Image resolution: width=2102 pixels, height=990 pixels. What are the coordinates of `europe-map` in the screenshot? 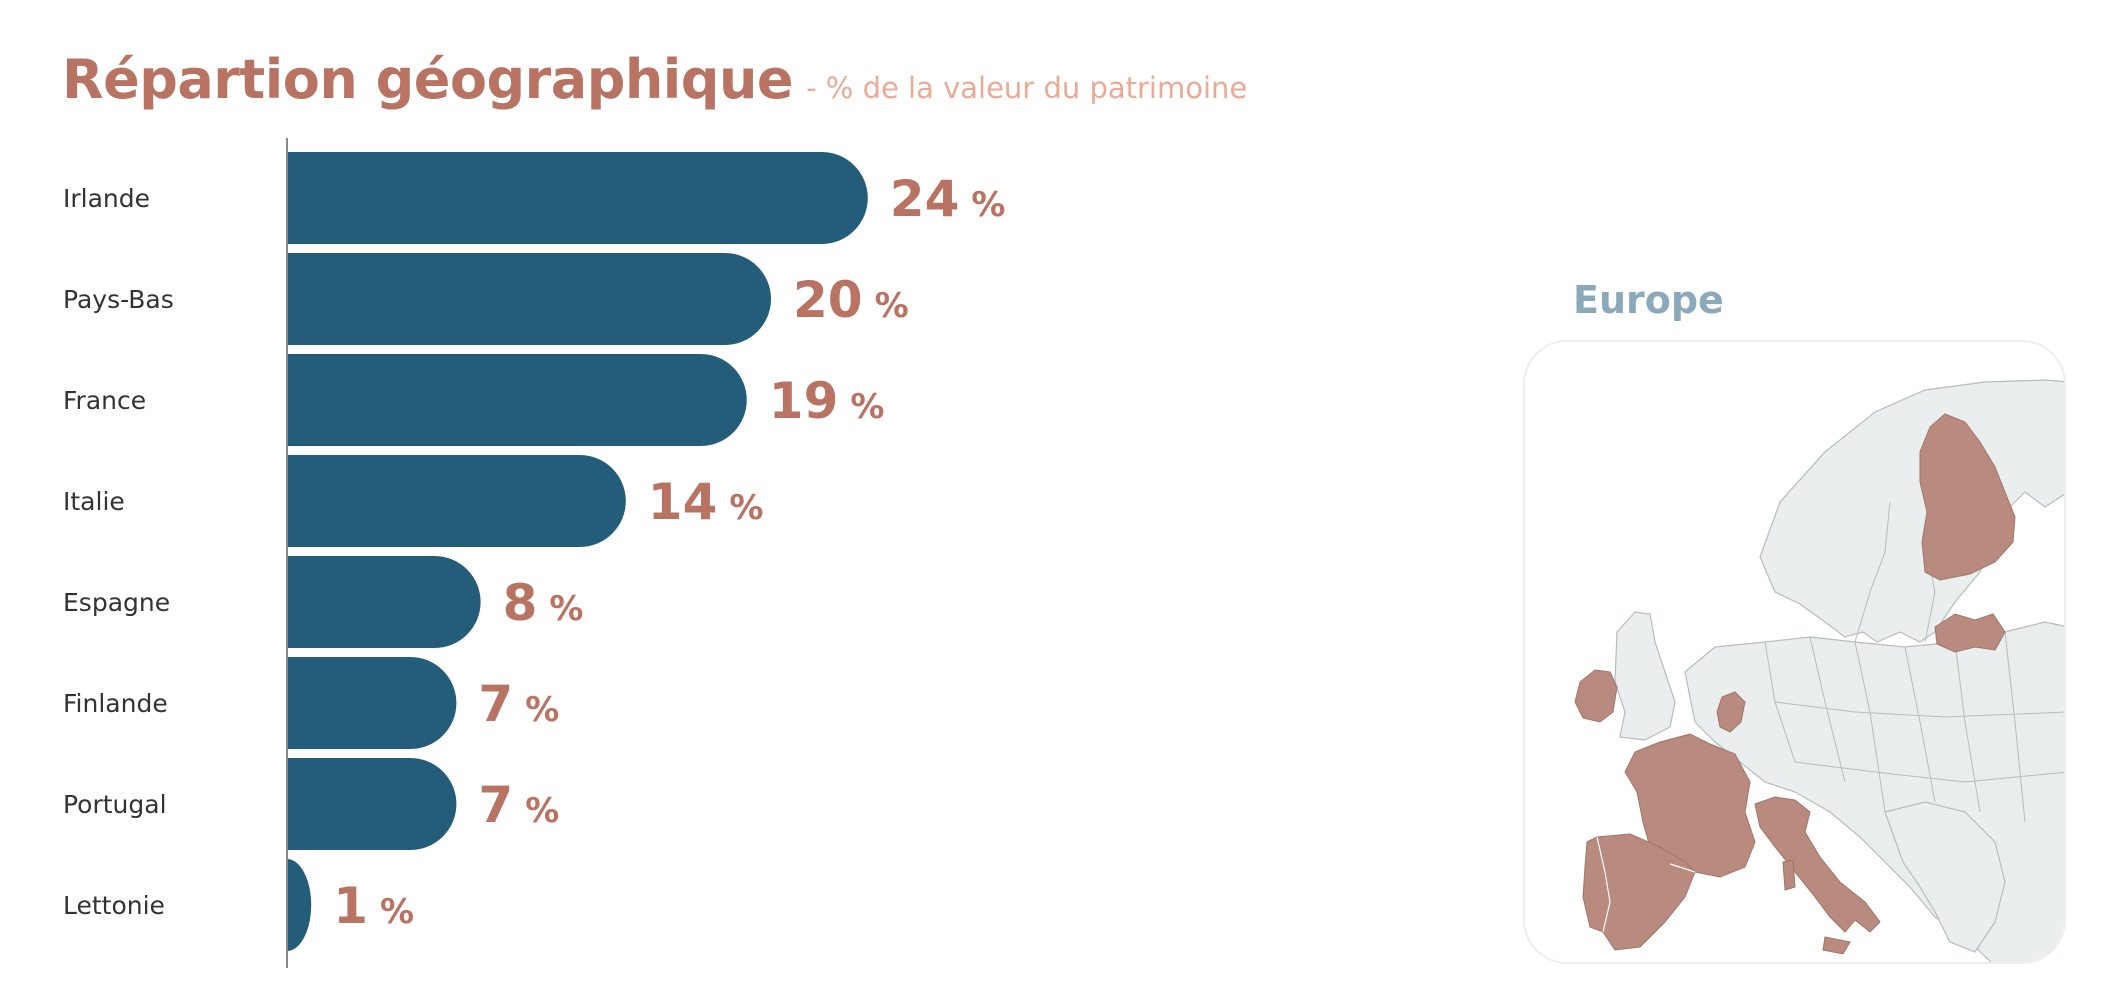 It's located at (1819, 670).